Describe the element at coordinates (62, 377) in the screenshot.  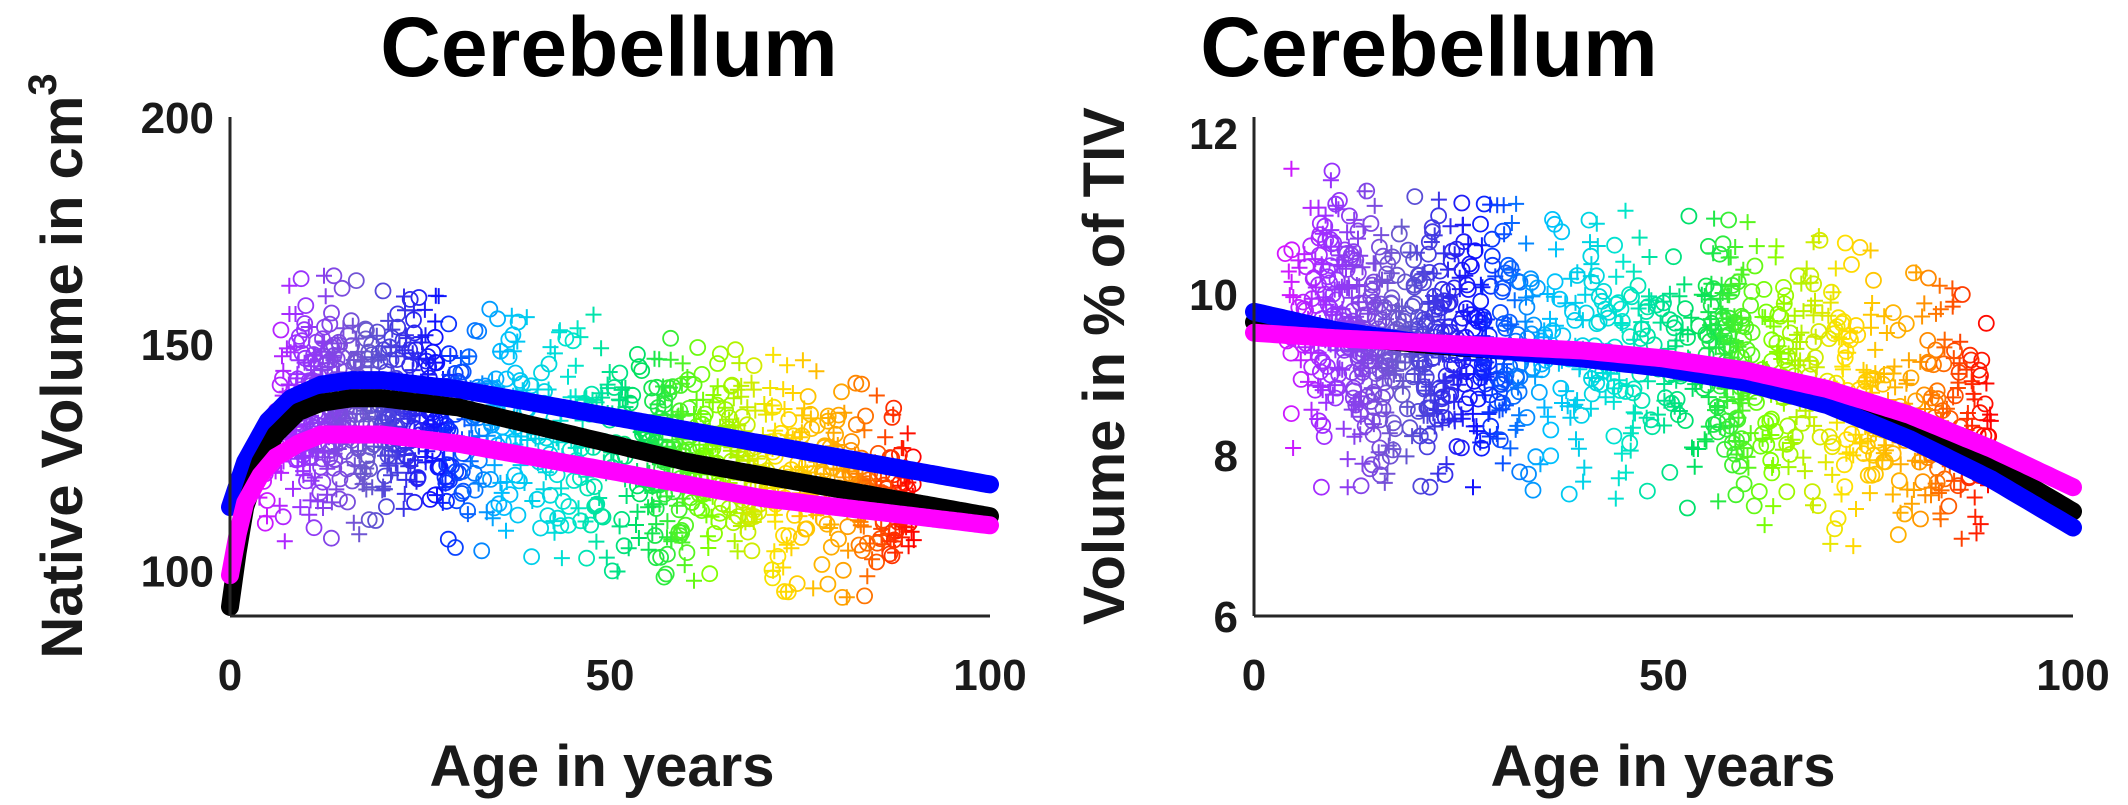
I see `y-axis-label-text: Native Volume in cm` at that location.